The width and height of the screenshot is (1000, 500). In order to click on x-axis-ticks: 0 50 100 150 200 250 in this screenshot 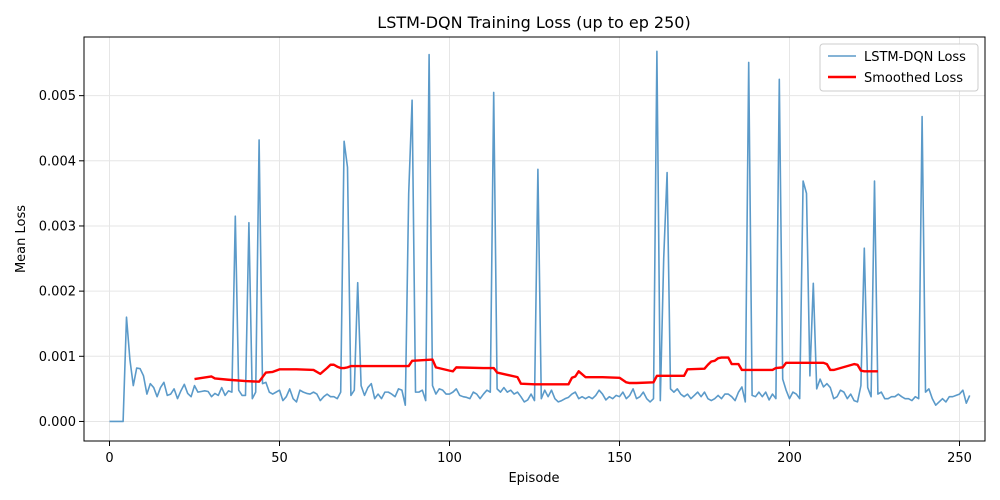, I will do `click(538, 453)`.